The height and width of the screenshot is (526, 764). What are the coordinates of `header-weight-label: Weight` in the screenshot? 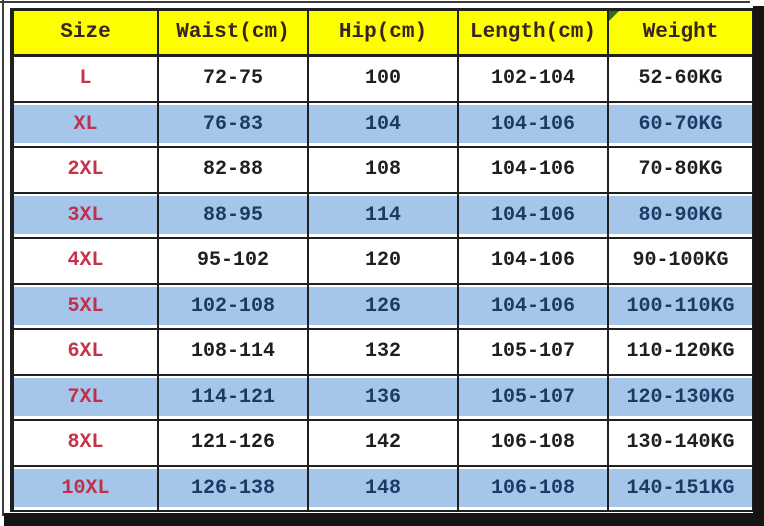 It's located at (680, 32).